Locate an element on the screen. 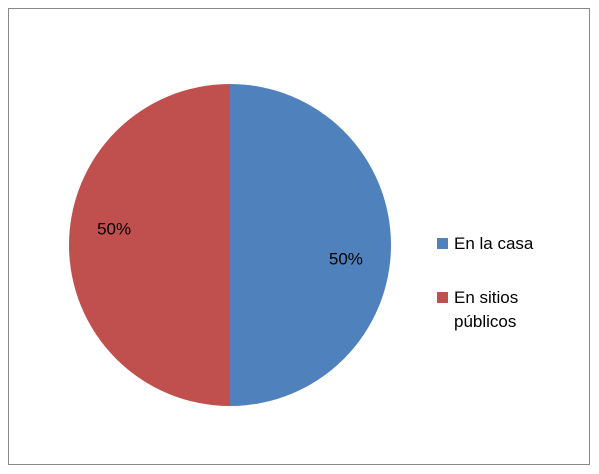 The image size is (599, 474). legend-label: En sitios públicos is located at coordinates (486, 309).